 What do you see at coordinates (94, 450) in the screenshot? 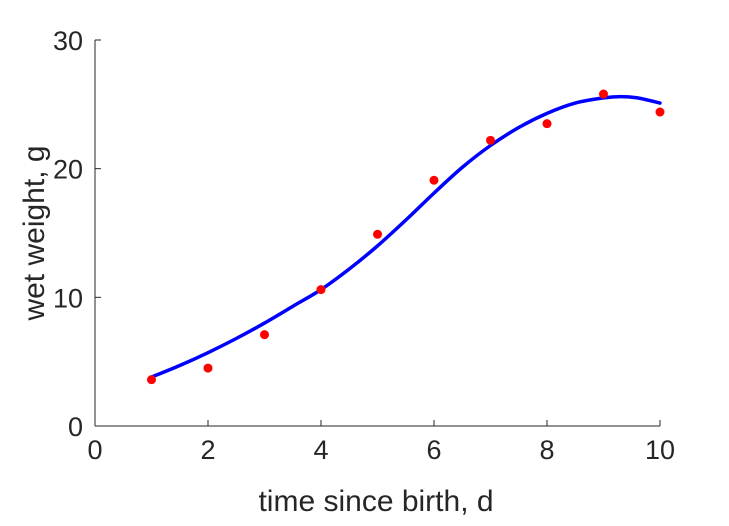
I see `x-tick-label: 0` at bounding box center [94, 450].